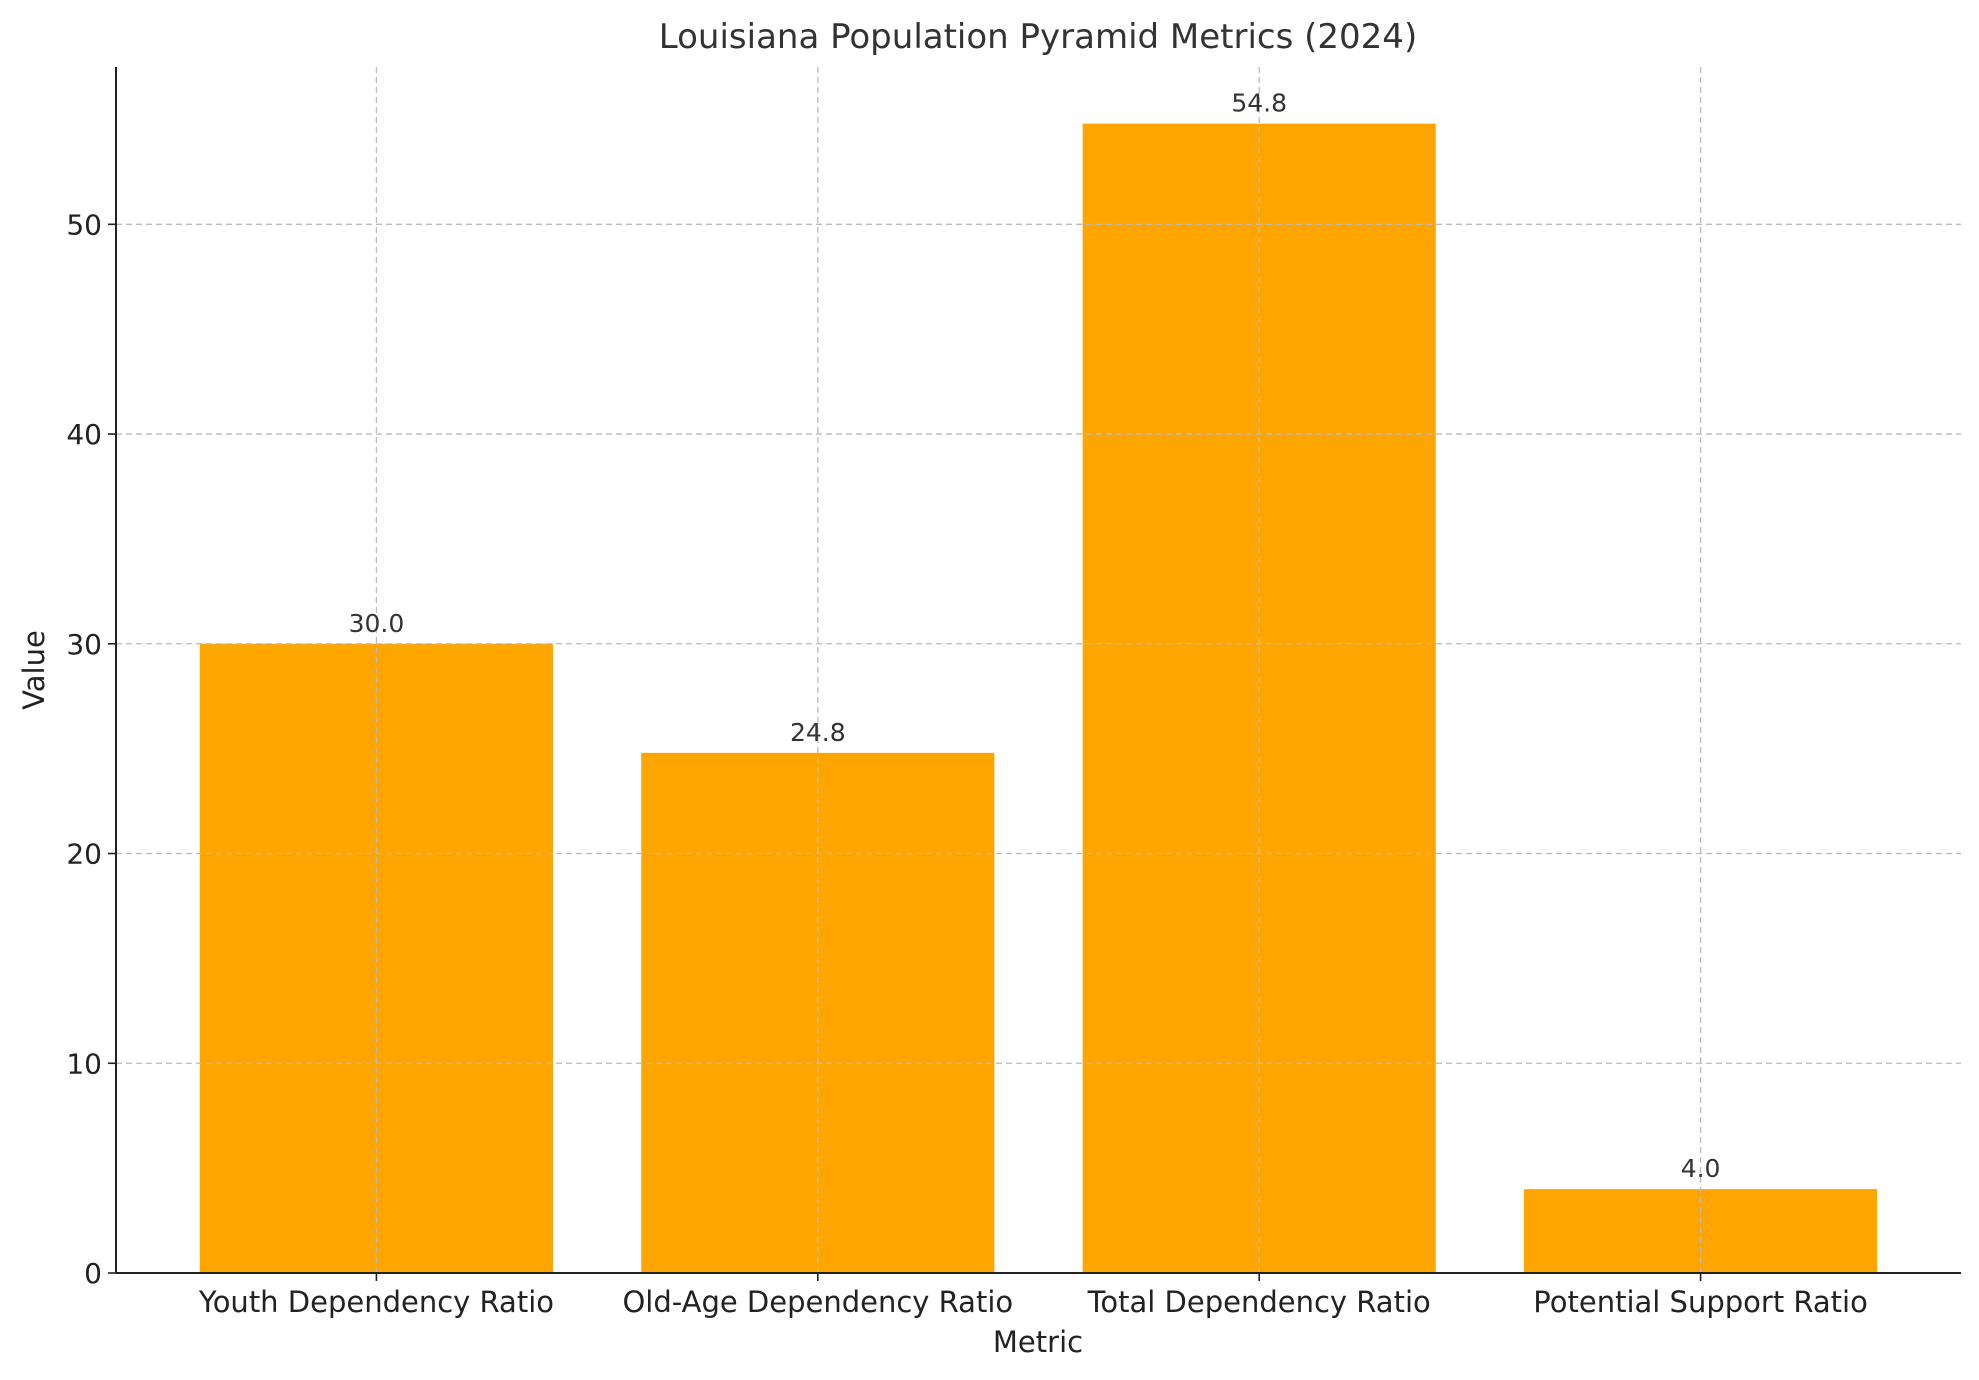  Describe the element at coordinates (817, 1302) in the screenshot. I see `x-tick-label: Old-Age Dependency Ratio` at that location.